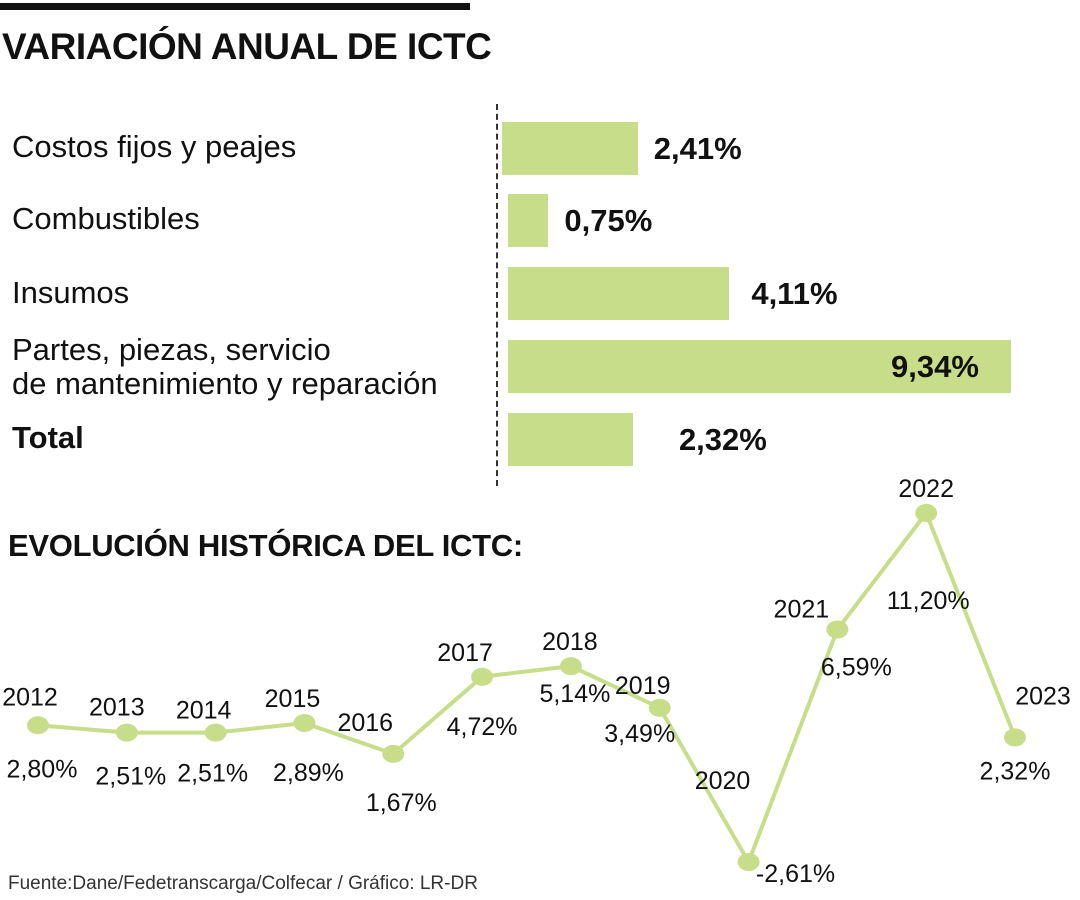 This screenshot has width=1080, height=900. I want to click on bar-value-label-5: 2,32%, so click(722, 439).